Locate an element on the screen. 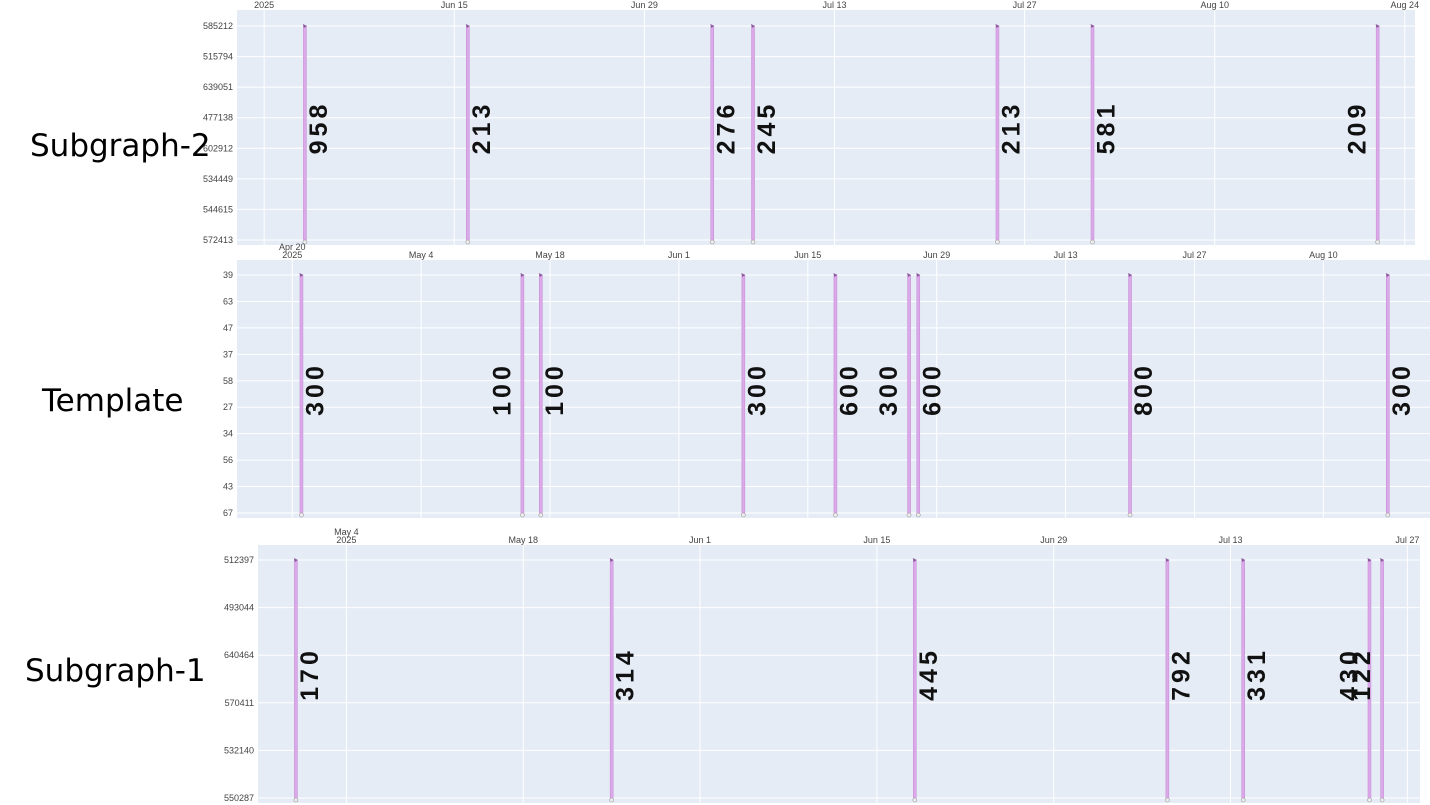  event-label: 122 is located at coordinates (1362, 674).